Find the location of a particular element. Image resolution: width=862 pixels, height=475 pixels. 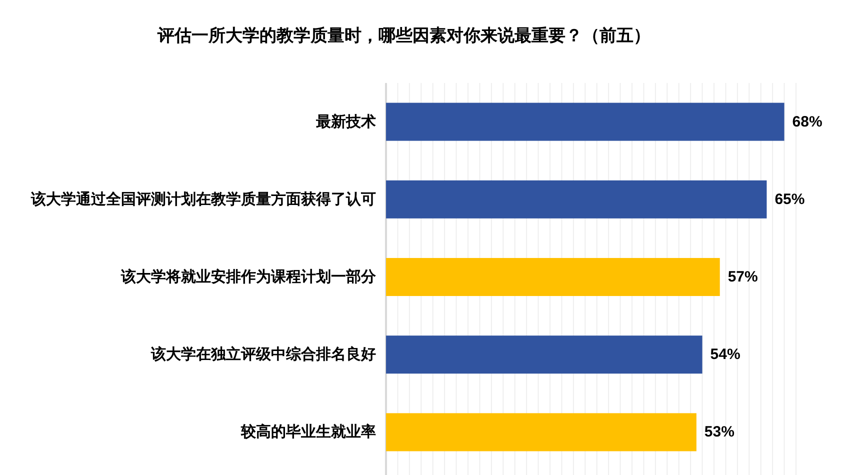

data-label: 68% is located at coordinates (807, 121).